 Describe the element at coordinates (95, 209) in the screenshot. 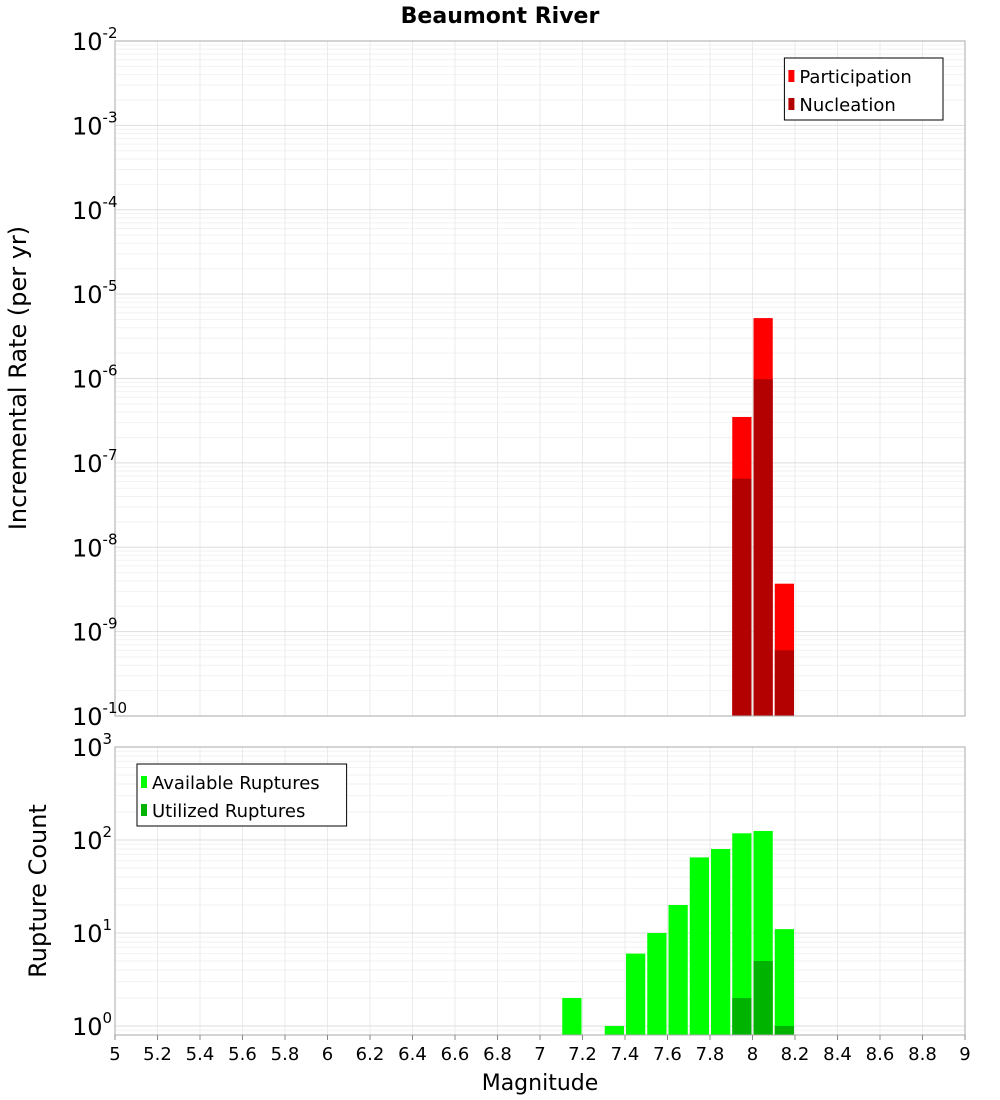

I see `top-y-tick-label: 10⁻⁴` at that location.